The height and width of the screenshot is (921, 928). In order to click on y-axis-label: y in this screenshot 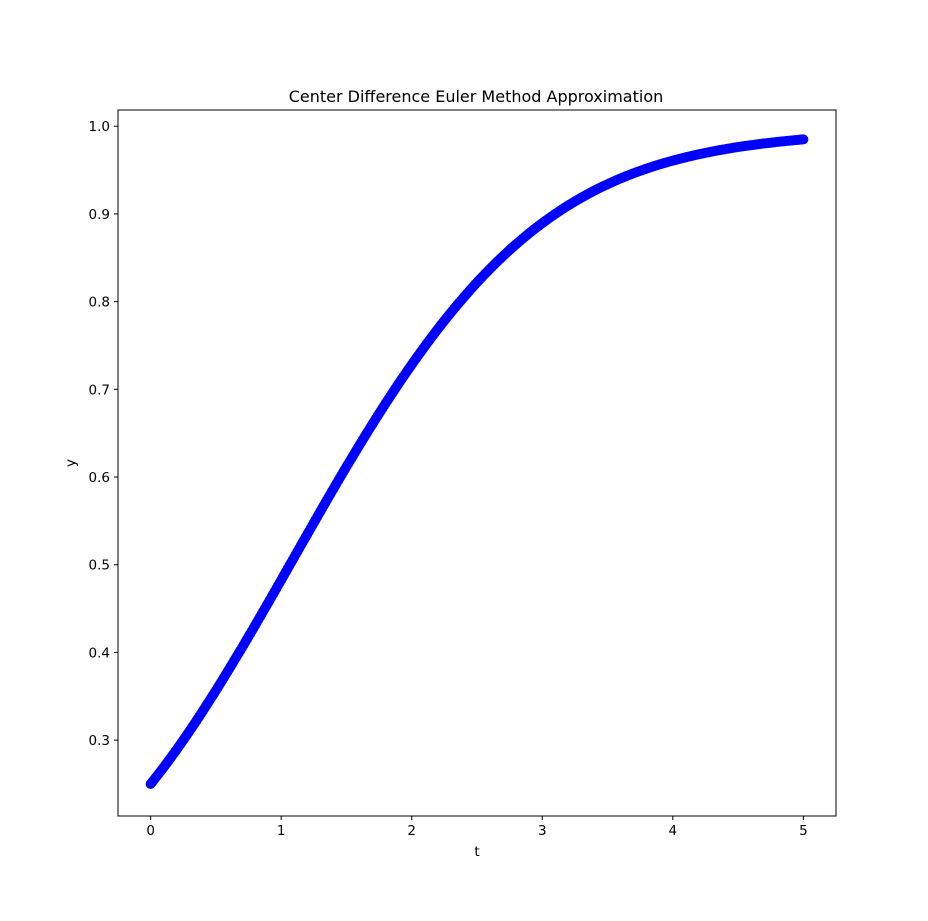, I will do `click(71, 463)`.